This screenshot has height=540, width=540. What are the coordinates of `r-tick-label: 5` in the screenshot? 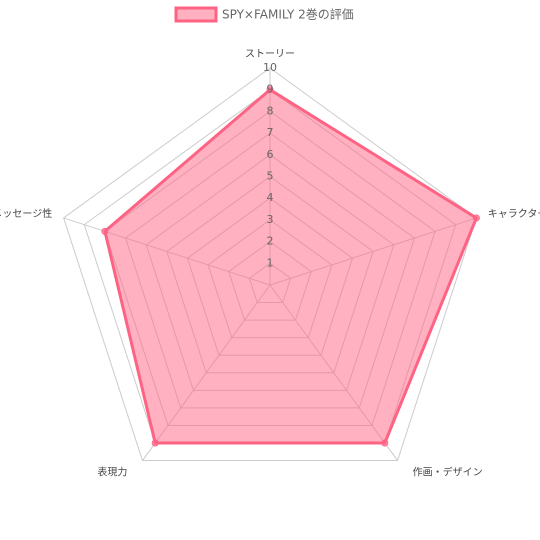 It's located at (270, 176).